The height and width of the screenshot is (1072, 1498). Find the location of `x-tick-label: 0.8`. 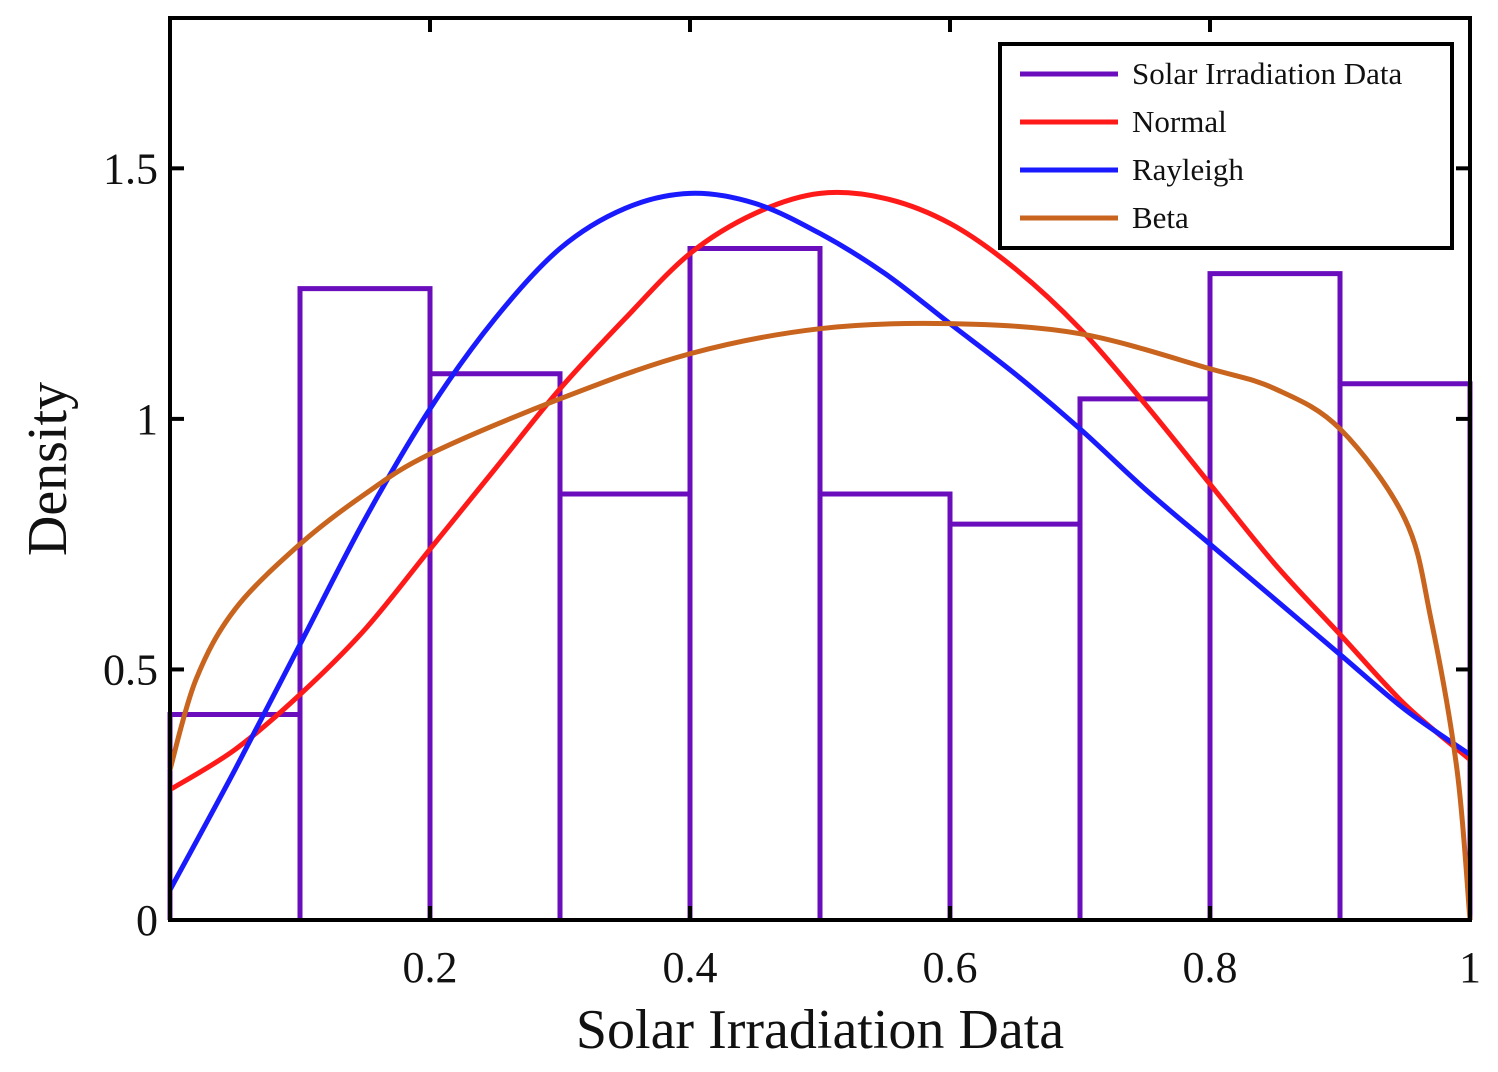

x-tick-label: 0.8 is located at coordinates (1210, 967).